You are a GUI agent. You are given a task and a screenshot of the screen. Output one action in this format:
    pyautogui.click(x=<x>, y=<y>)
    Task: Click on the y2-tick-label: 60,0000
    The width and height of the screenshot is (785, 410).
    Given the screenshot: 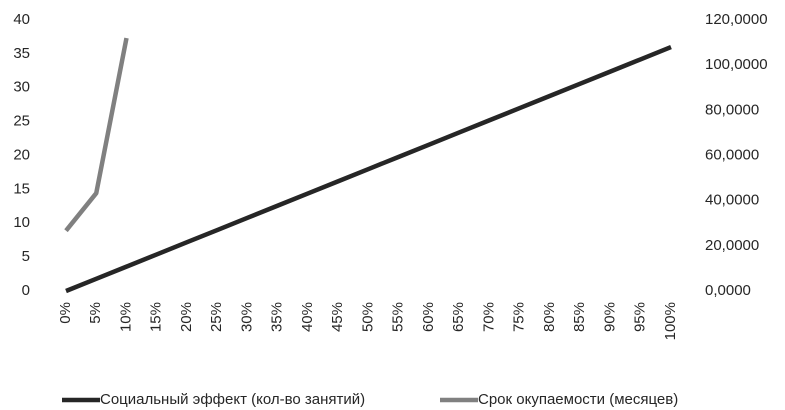 What is the action you would take?
    pyautogui.click(x=732, y=154)
    